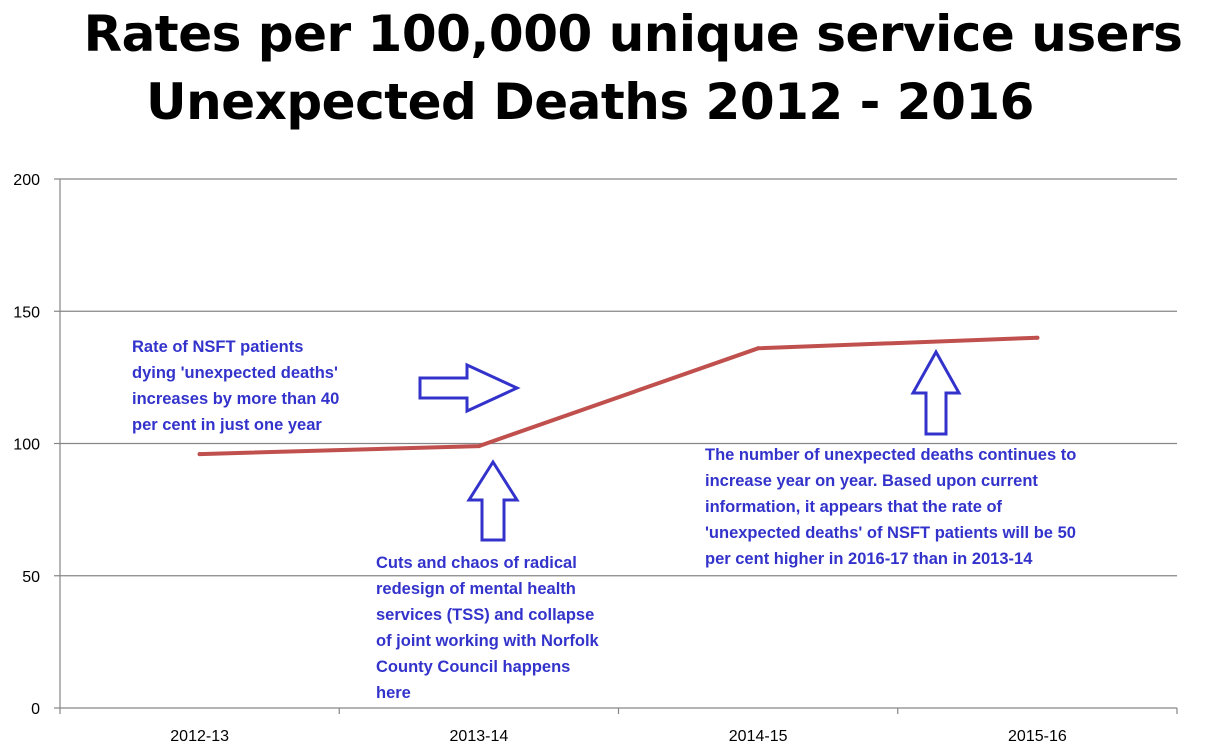 The height and width of the screenshot is (752, 1206). I want to click on right-arrow-icon, so click(469, 388).